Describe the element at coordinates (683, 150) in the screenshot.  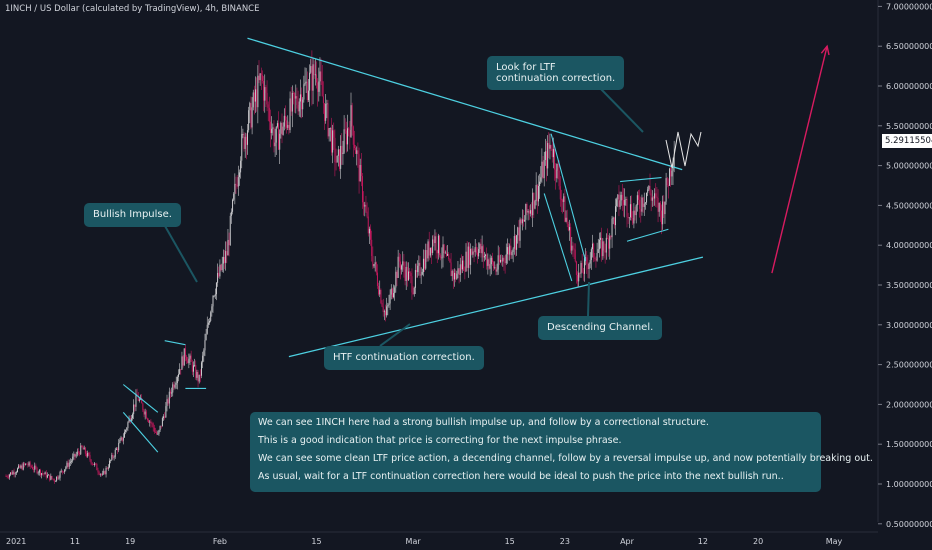
I see `projection-zigzag` at that location.